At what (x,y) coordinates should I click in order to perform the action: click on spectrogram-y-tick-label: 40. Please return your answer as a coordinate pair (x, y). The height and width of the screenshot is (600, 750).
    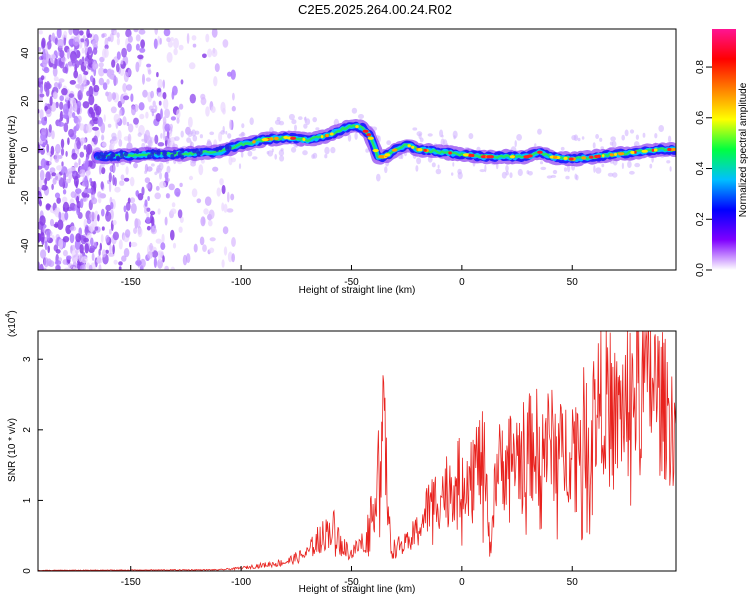
    Looking at the image, I should click on (25, 53).